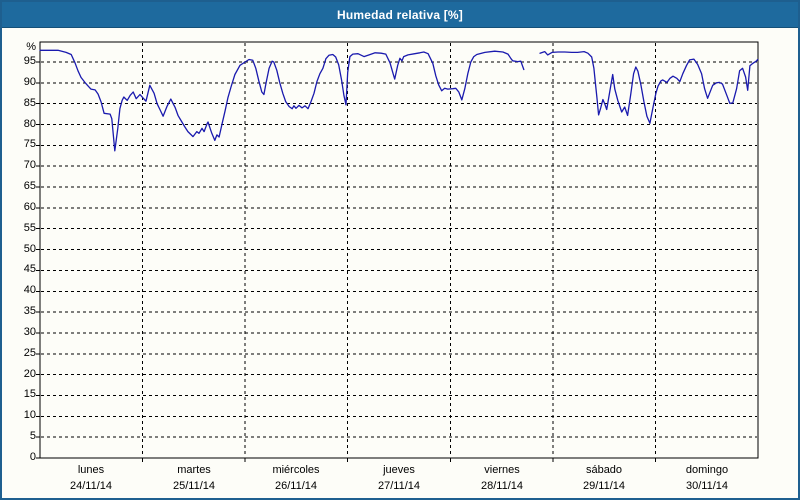 The height and width of the screenshot is (500, 800). Describe the element at coordinates (603, 486) in the screenshot. I see `x-axis-date-label: 29/11/14` at that location.